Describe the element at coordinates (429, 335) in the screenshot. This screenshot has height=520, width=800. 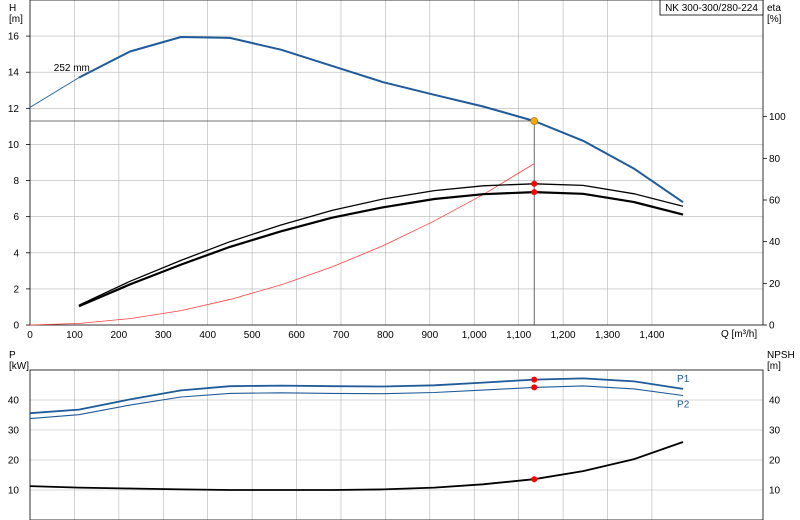
I see `x-tick-label: 900` at that location.